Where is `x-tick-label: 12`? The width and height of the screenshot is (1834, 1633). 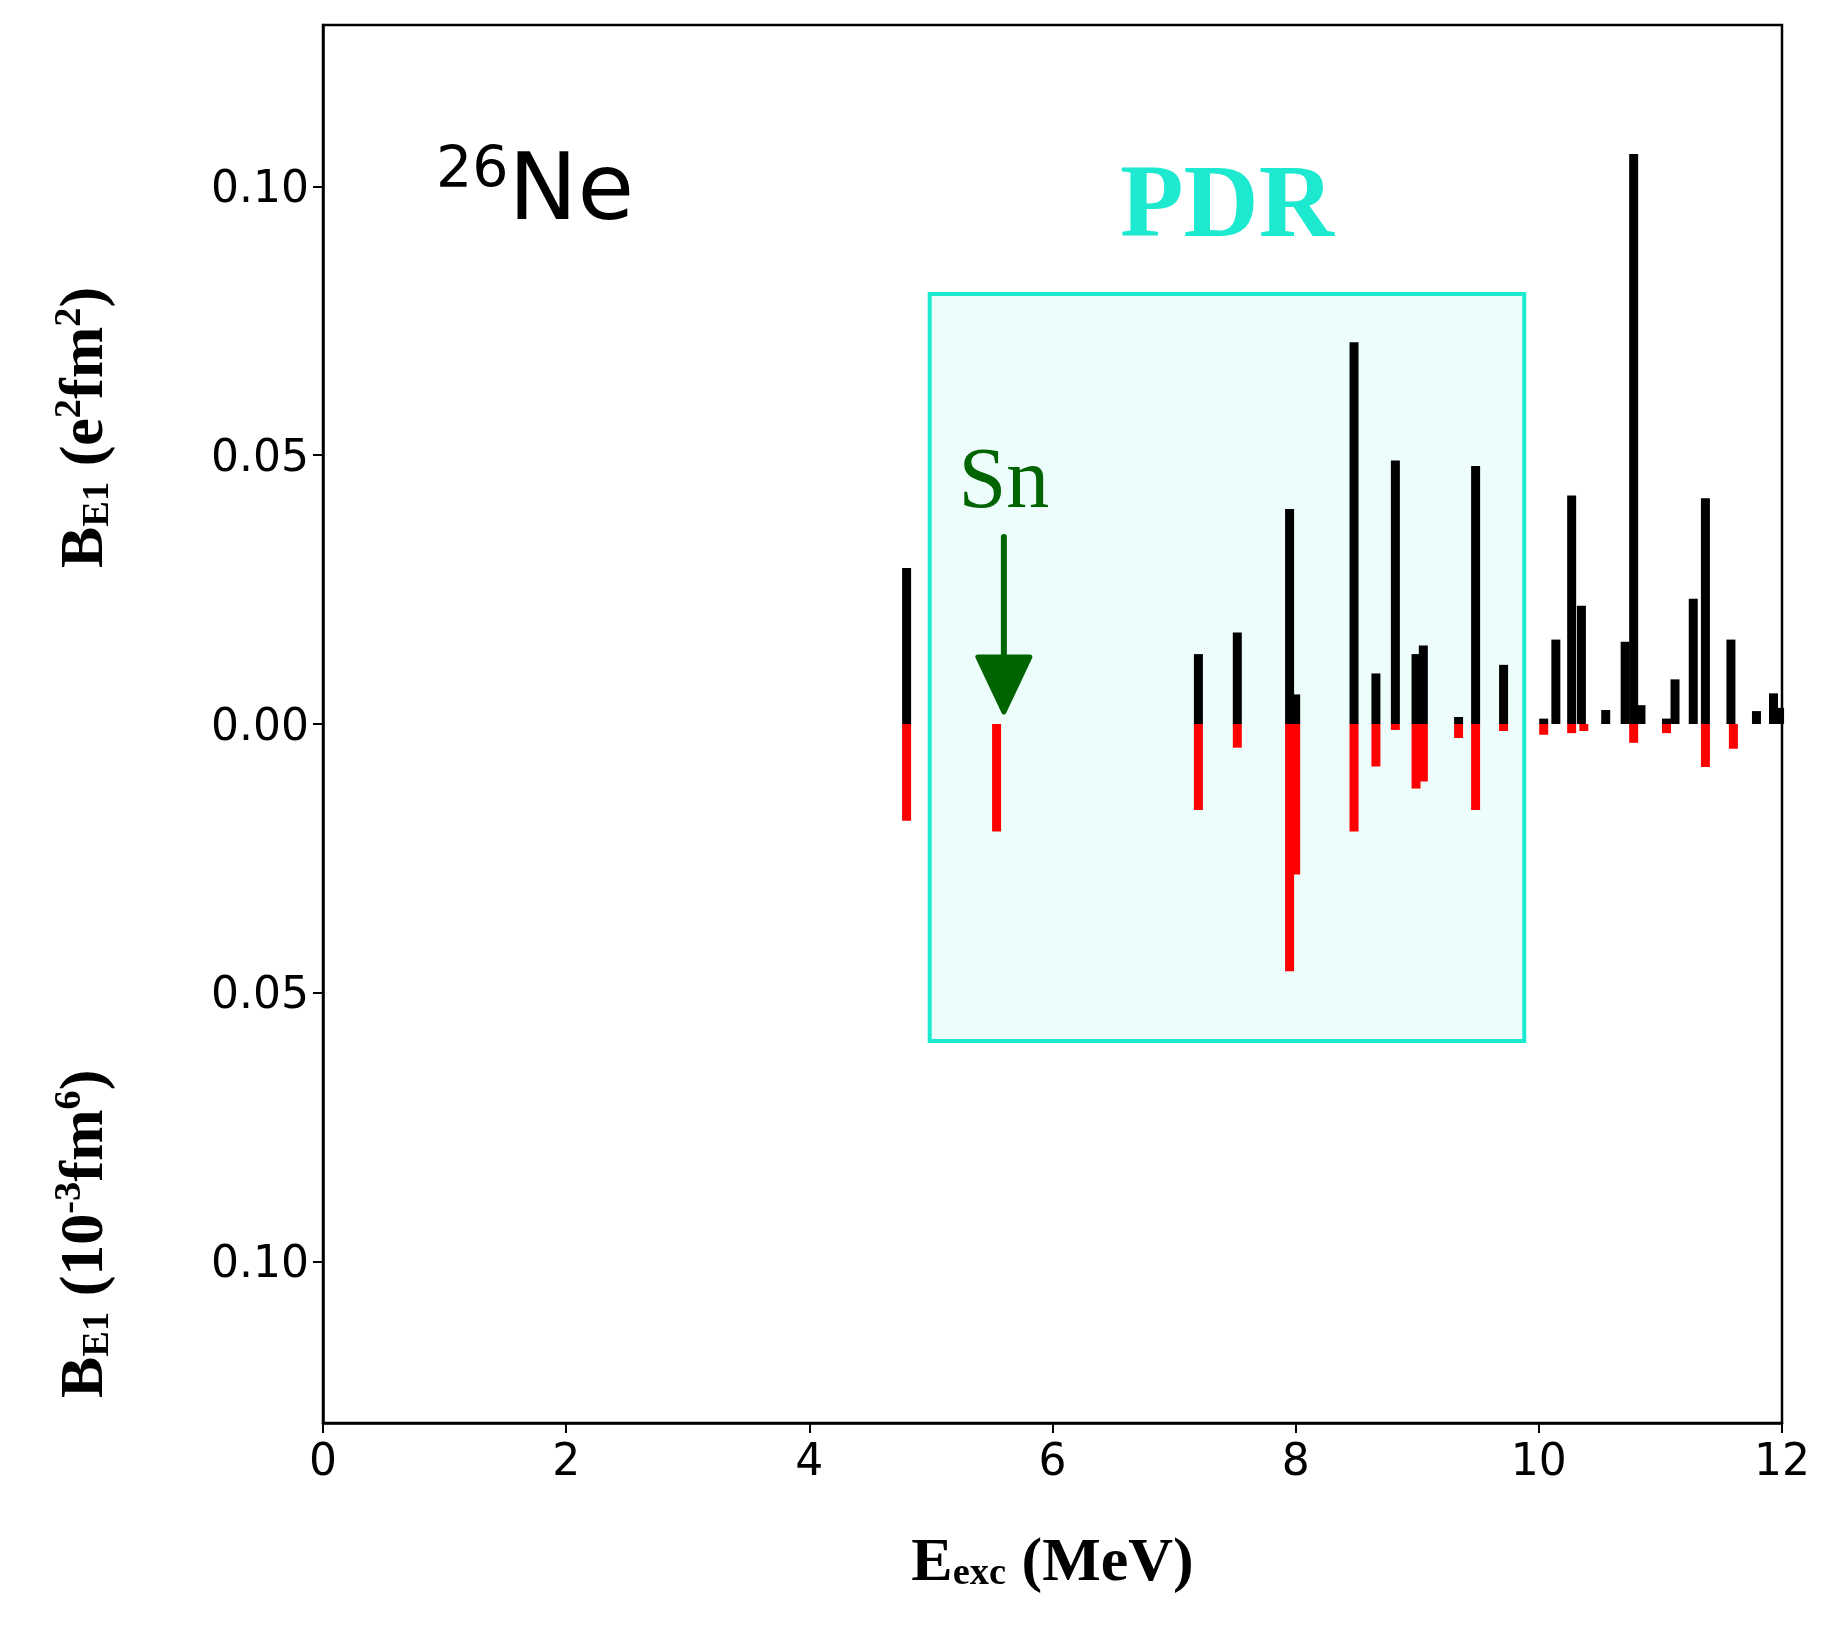
x-tick-label: 12 is located at coordinates (1782, 1459).